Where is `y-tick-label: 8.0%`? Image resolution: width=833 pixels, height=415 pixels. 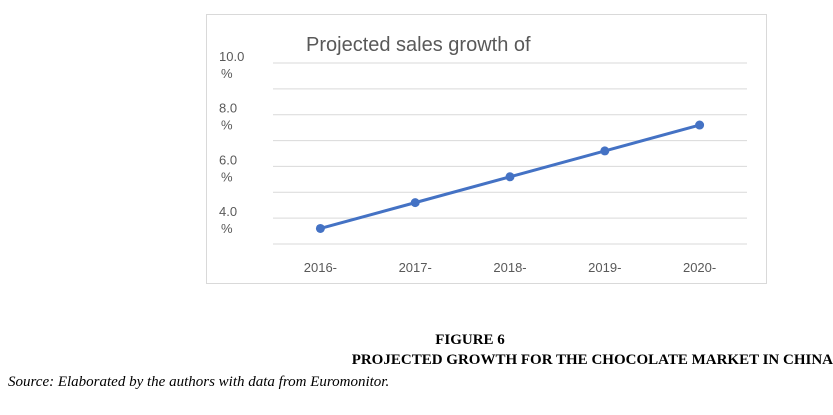 y-tick-label: 8.0% is located at coordinates (228, 117).